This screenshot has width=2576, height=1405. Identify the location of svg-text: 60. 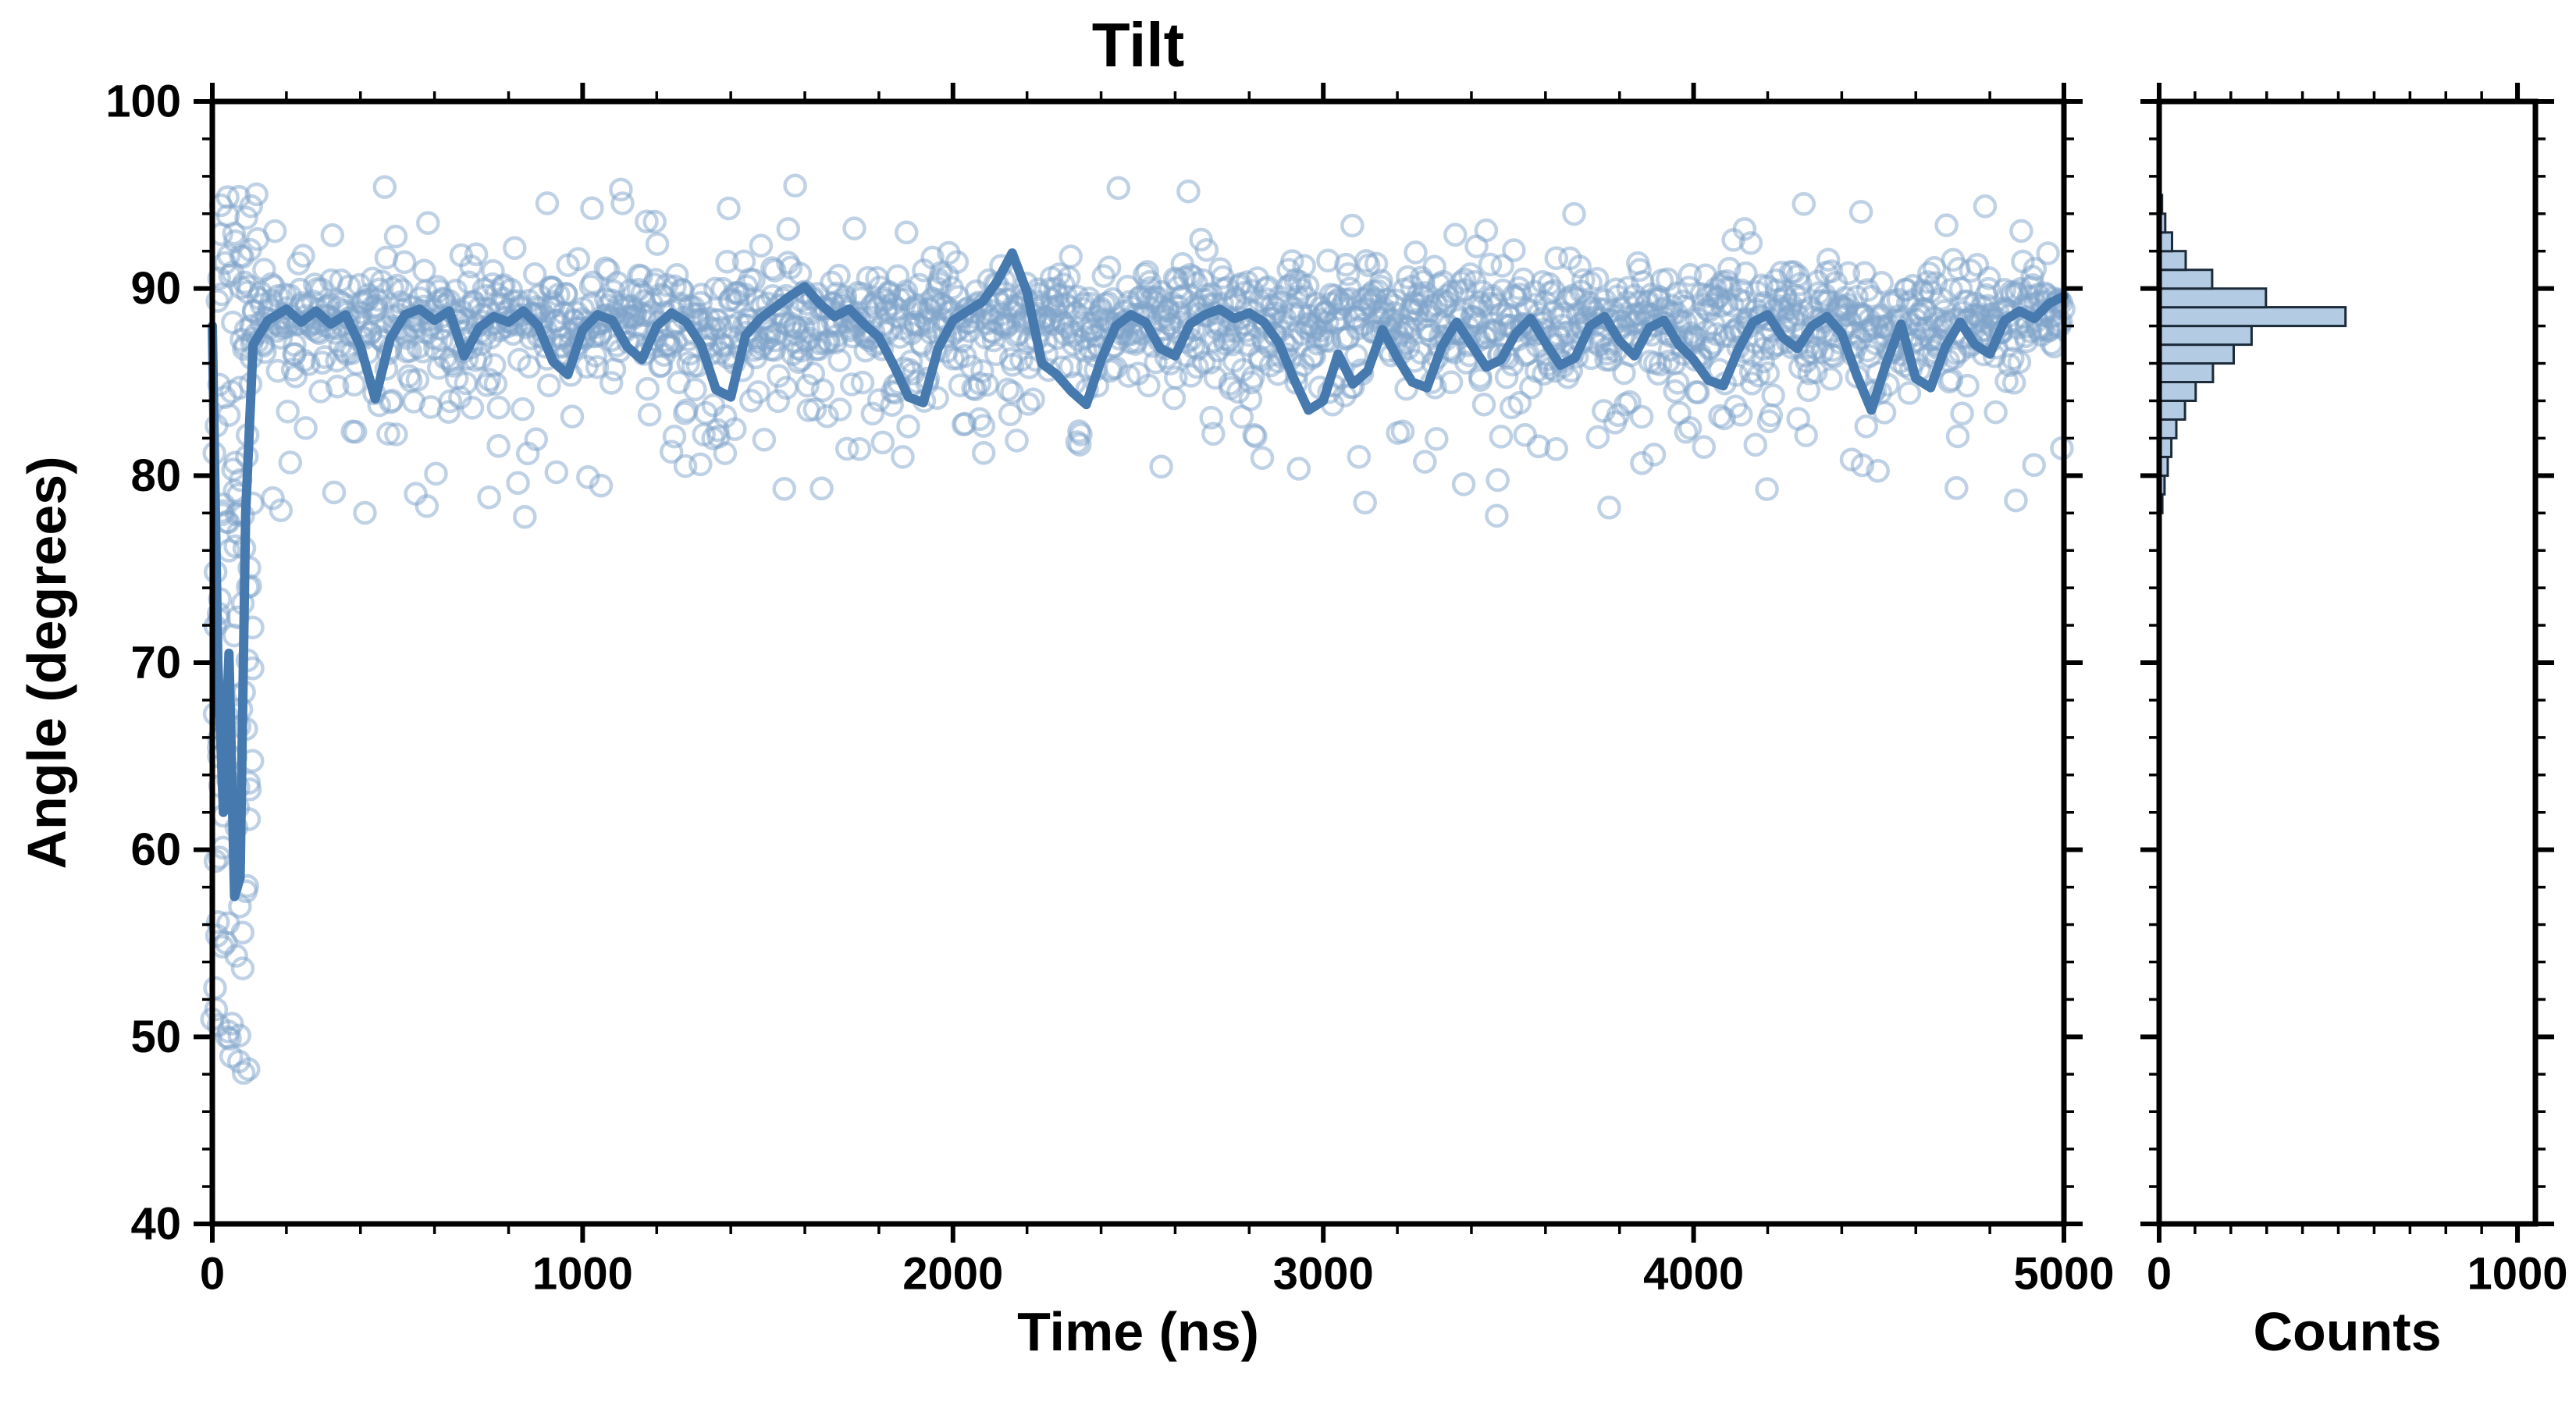
(155, 849).